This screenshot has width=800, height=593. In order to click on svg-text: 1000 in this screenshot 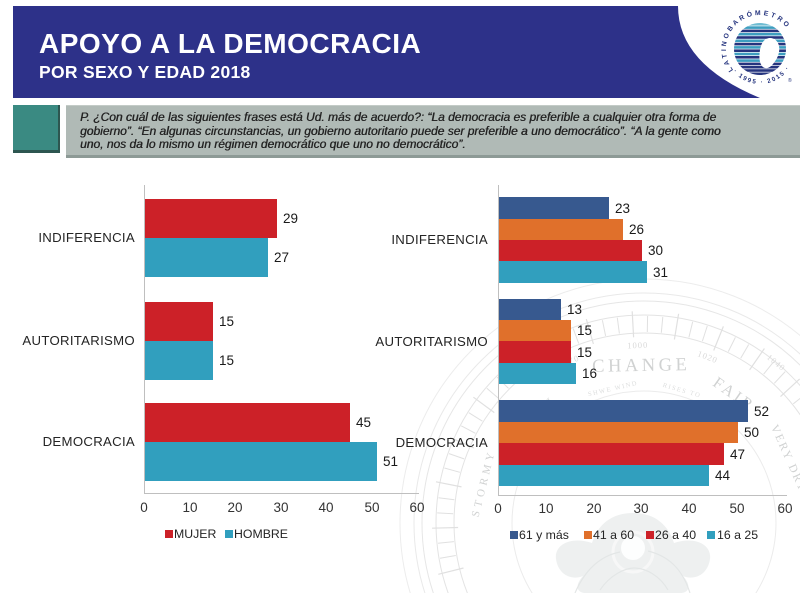, I will do `click(637, 345)`.